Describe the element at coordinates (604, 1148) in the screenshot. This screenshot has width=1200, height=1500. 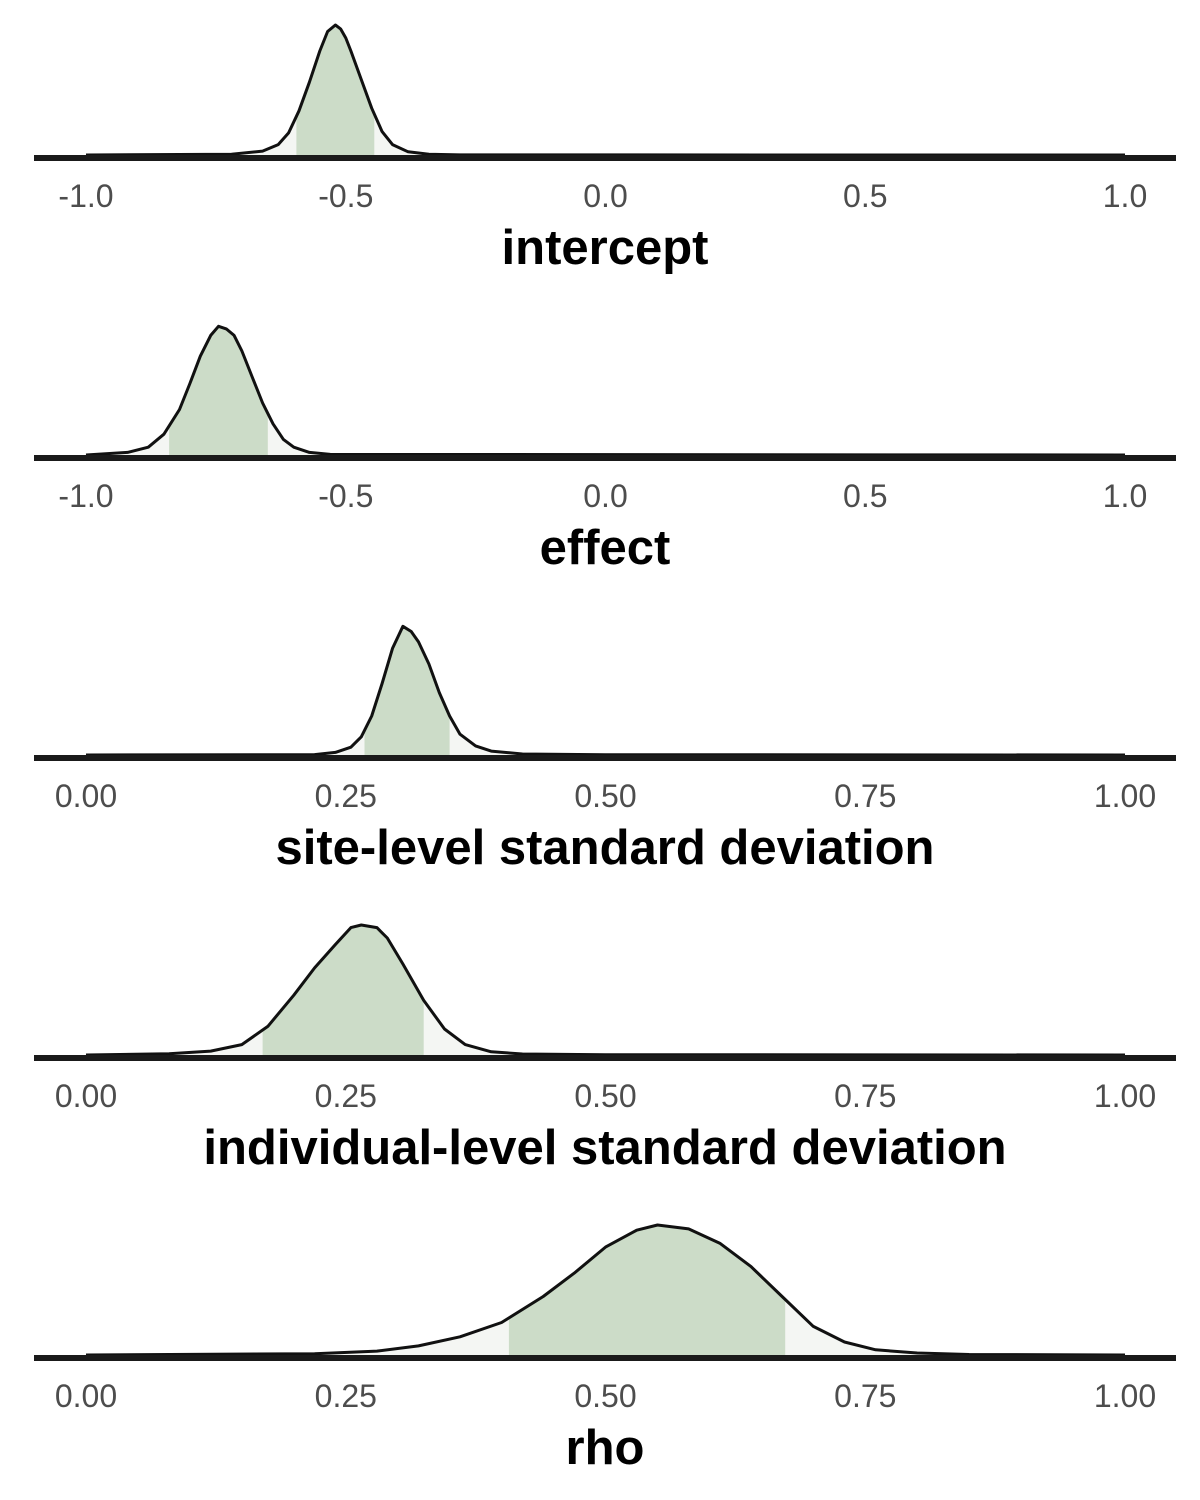
I see `axis-title: individual-level standard deviation` at that location.